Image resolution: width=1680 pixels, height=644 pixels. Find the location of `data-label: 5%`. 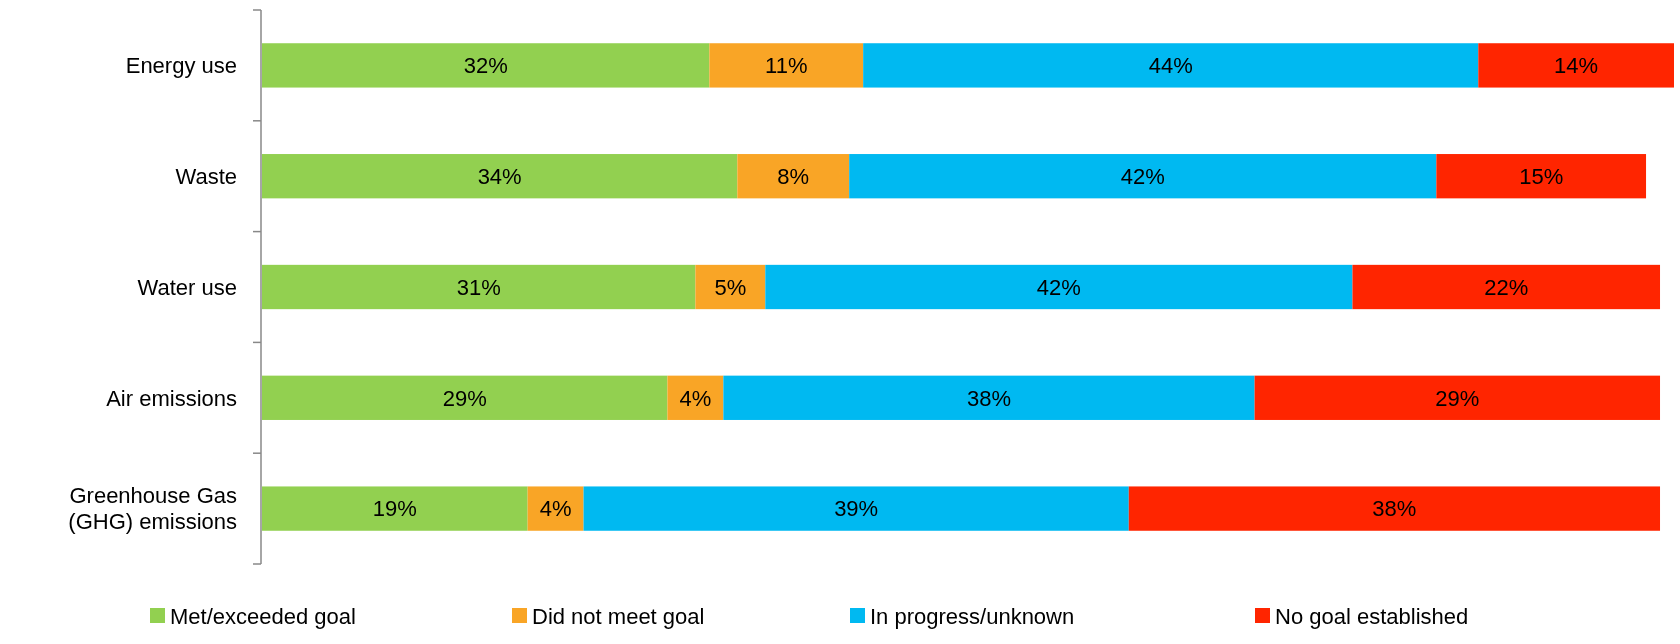

data-label: 5% is located at coordinates (730, 287).